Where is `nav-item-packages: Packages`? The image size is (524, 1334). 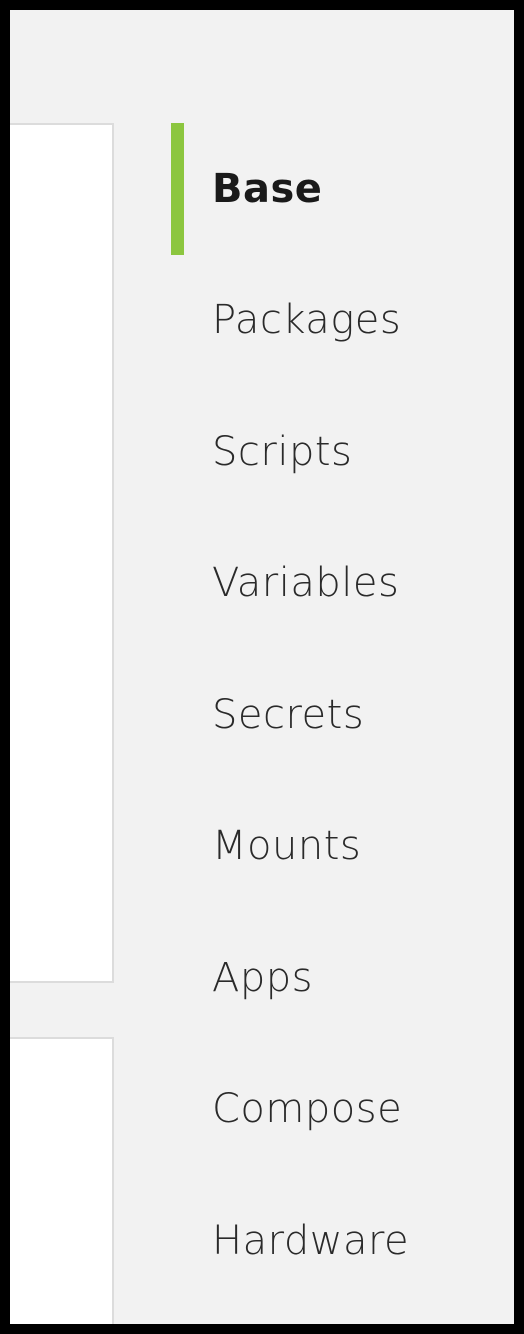 nav-item-packages: Packages is located at coordinates (340, 321).